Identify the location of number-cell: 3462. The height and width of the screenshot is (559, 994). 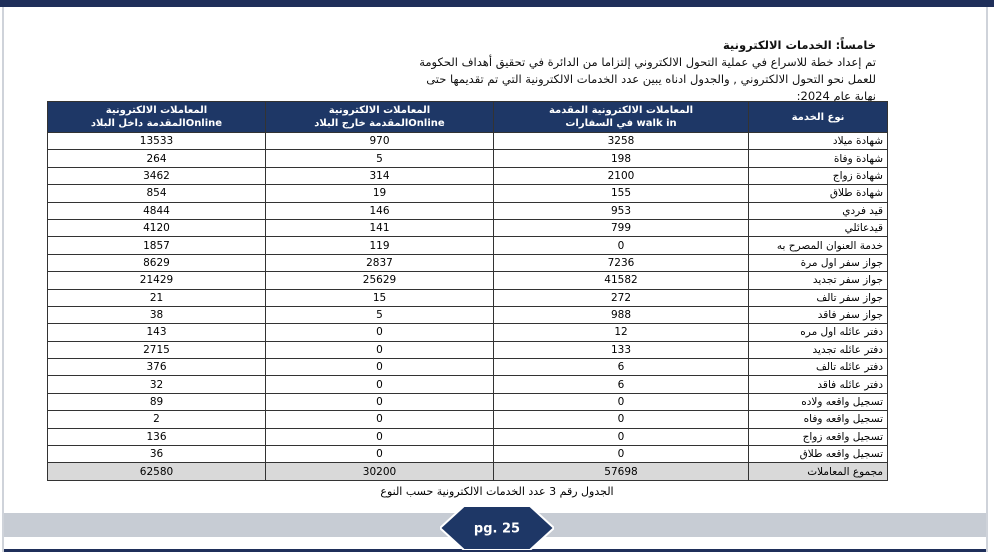
(156, 176).